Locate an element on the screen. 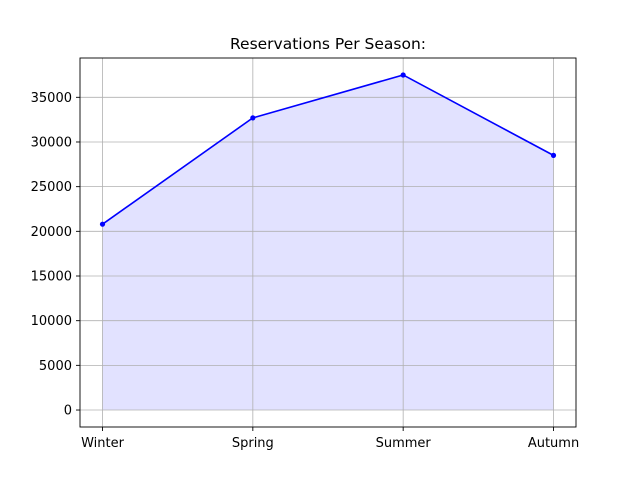  data-point-autumn is located at coordinates (553, 155).